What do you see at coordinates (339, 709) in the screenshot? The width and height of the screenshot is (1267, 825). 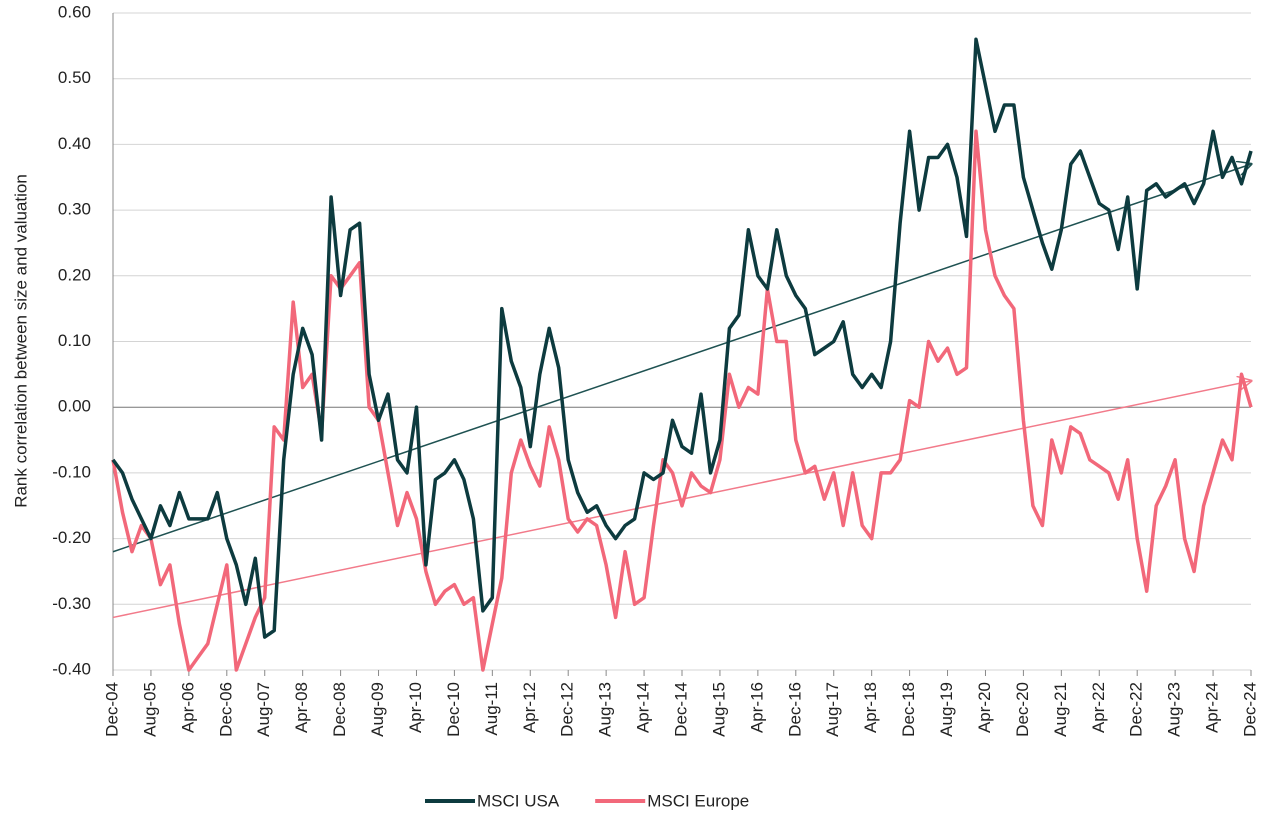 I see `x-tick-label: Dec-08` at bounding box center [339, 709].